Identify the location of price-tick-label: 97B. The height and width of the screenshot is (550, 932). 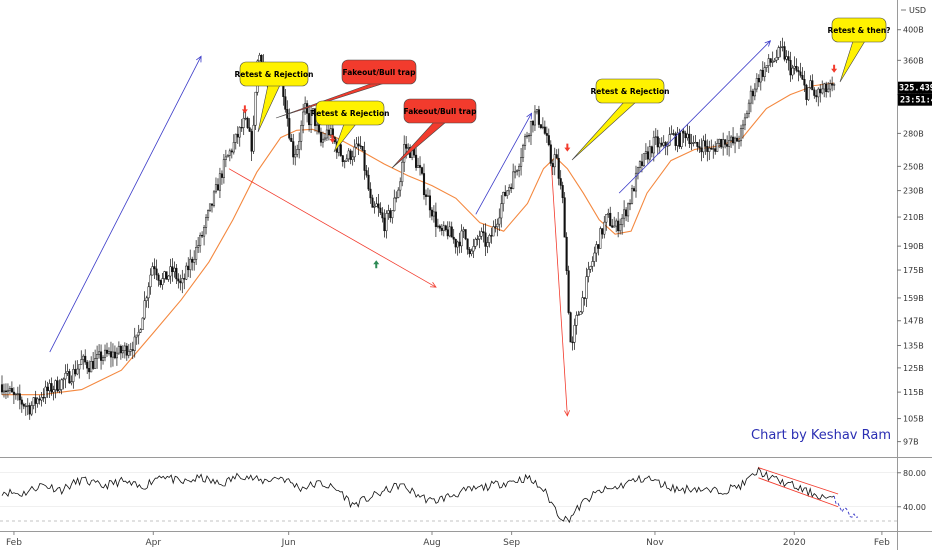
(911, 442).